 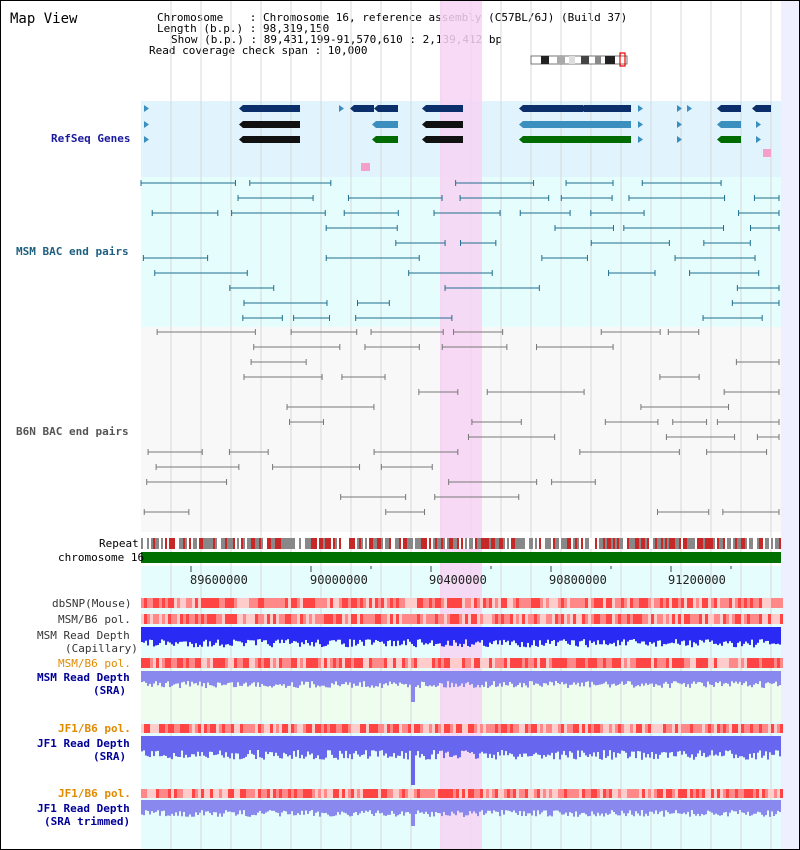 I want to click on repeat-track, so click(x=461, y=543).